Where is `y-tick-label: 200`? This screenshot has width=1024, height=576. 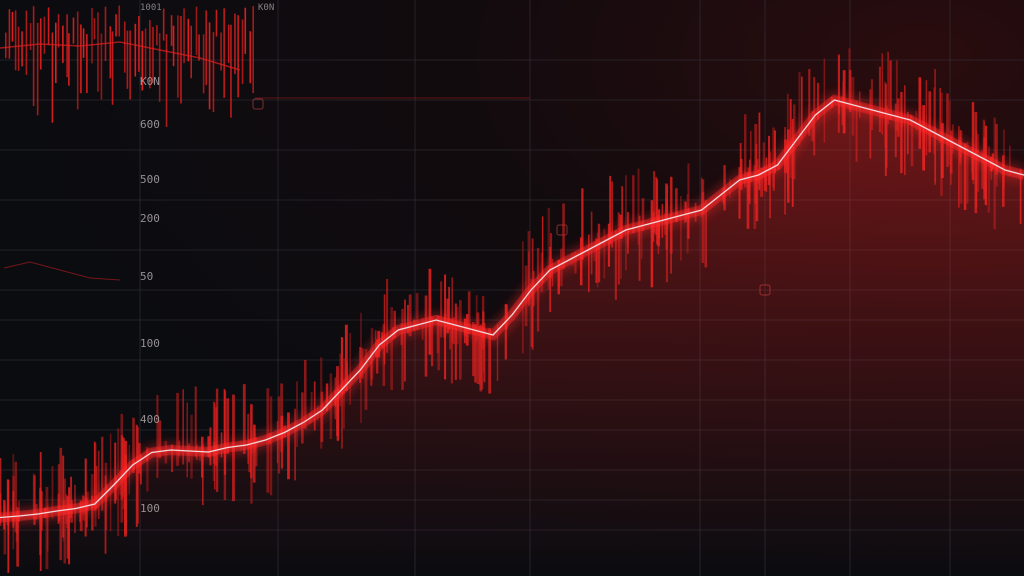
y-tick-label: 200 is located at coordinates (150, 218).